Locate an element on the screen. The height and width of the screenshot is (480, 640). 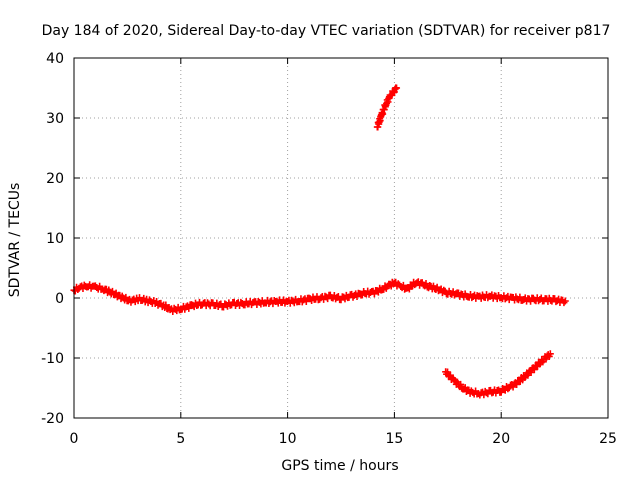
y-tick-label: 40 is located at coordinates (55, 59).